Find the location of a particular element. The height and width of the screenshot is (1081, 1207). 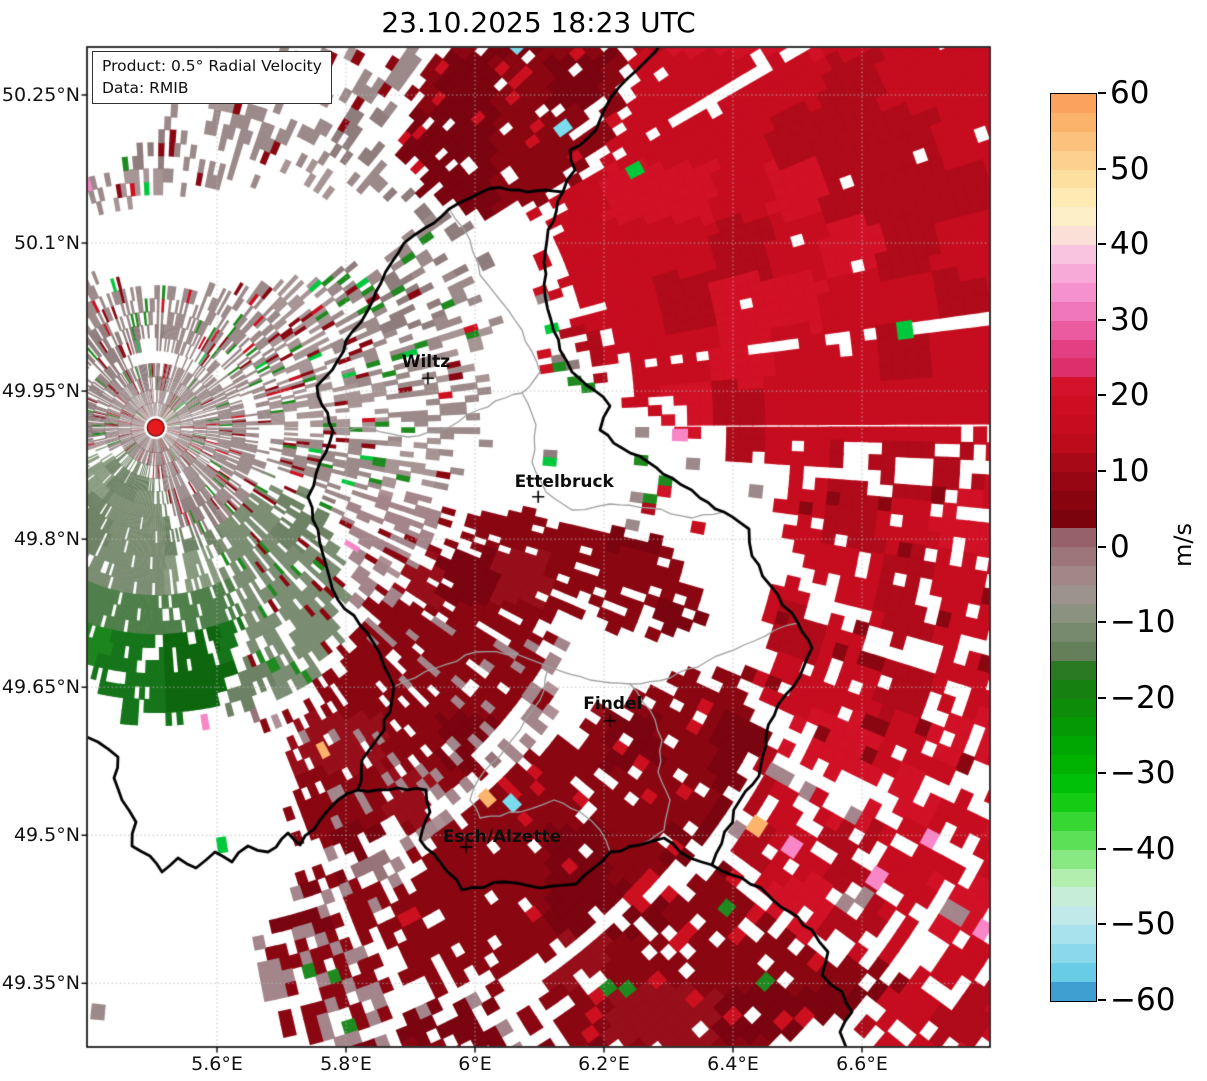

y-tick-label: 50.1°N is located at coordinates (46, 243).